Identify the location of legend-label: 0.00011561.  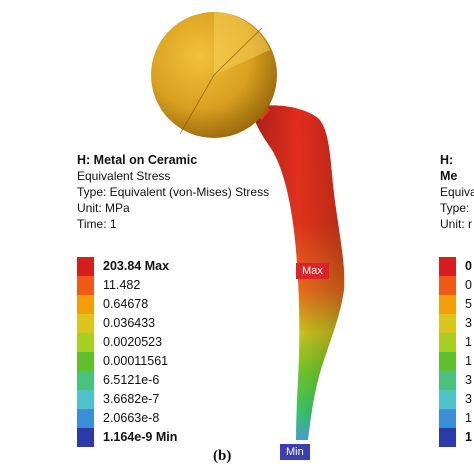
(136, 361).